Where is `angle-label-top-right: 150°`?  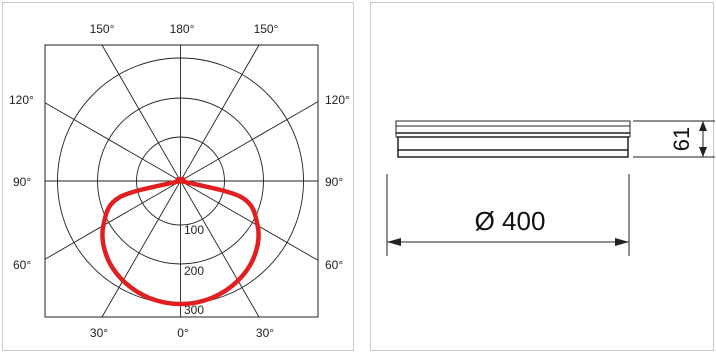 angle-label-top-right: 150° is located at coordinates (266, 29).